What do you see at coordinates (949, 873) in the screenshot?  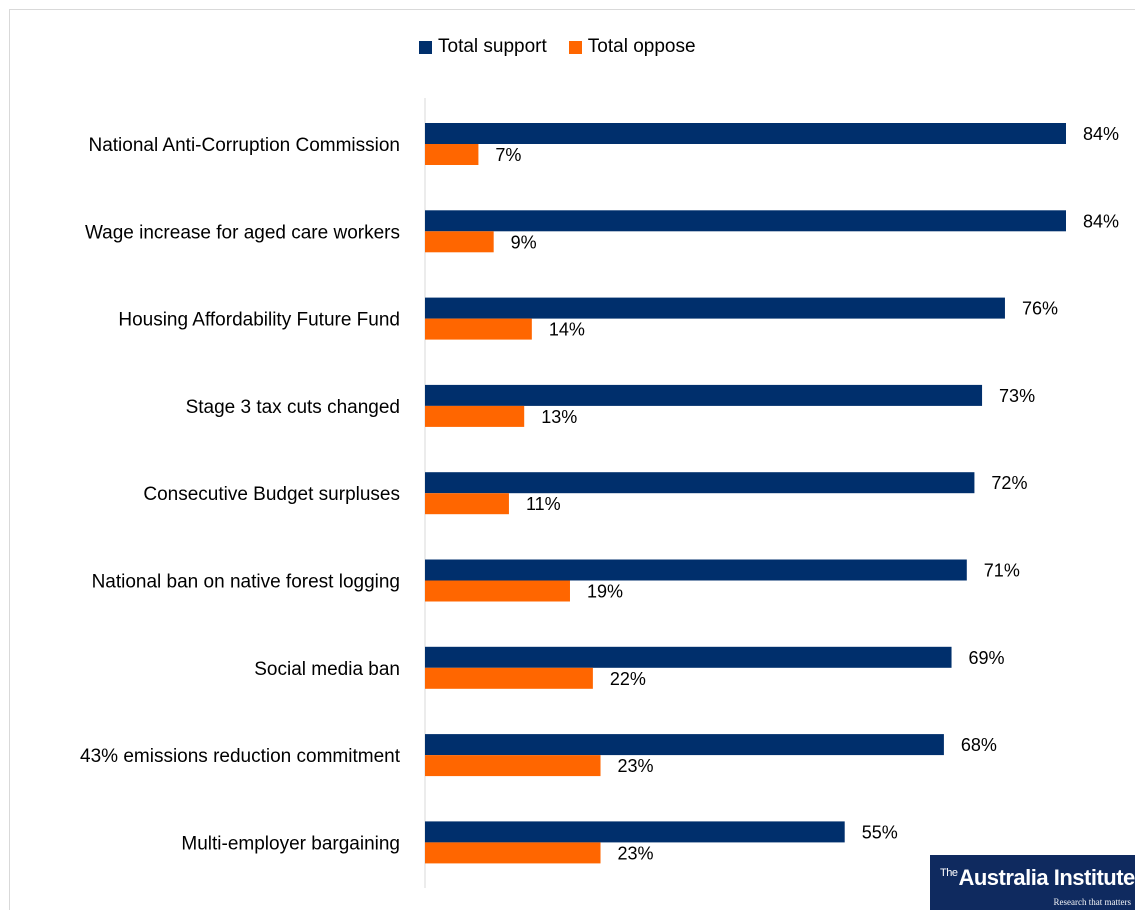 I see `logo-brand-prefix: The` at bounding box center [949, 873].